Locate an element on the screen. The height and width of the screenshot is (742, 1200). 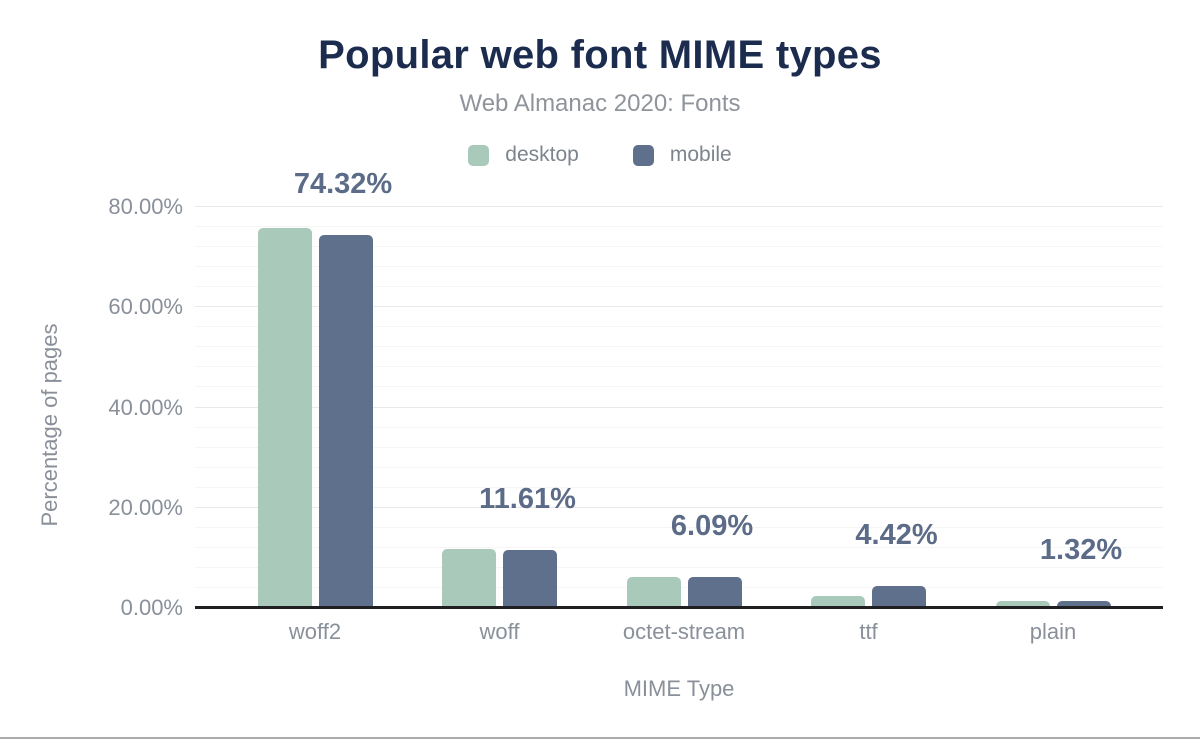
x-tick-woff2: woff2 is located at coordinates (315, 631).